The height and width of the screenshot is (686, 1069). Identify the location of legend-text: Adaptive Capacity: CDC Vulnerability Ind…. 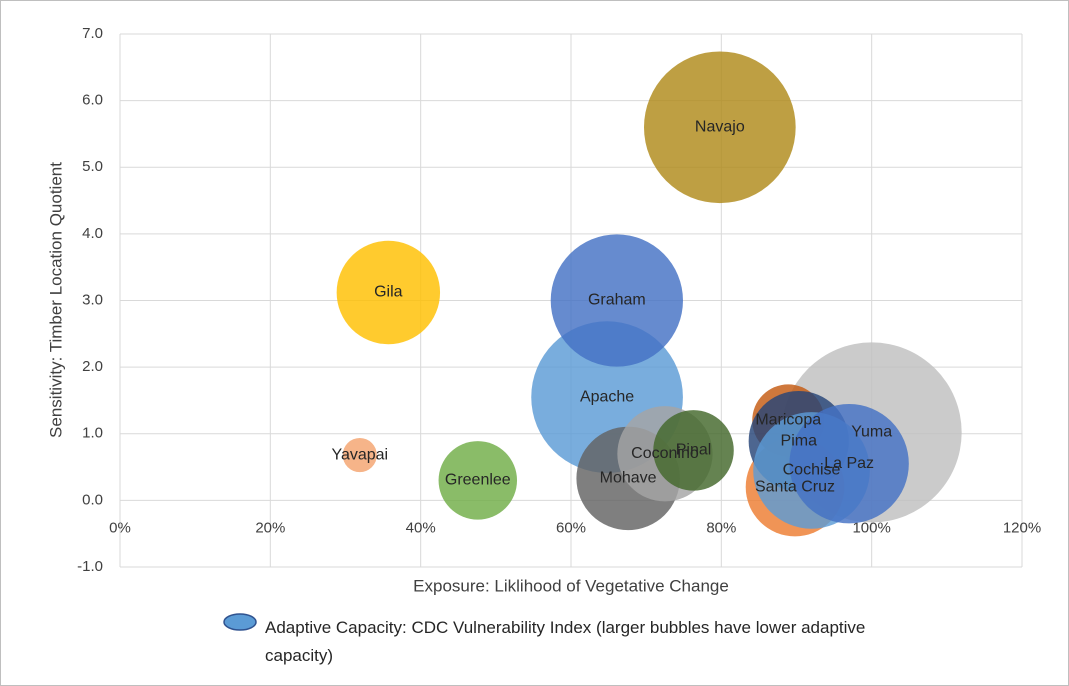
(565, 641).